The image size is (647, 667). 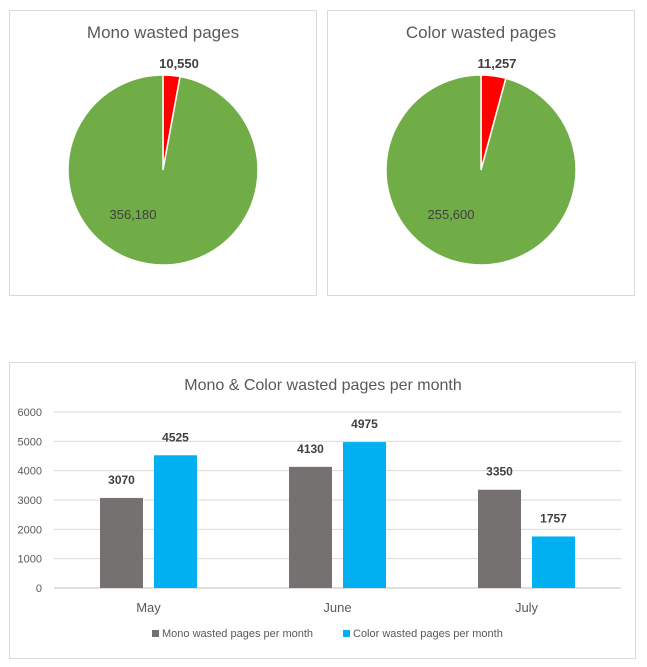 What do you see at coordinates (481, 32) in the screenshot?
I see `chart-title: Color wasted pages` at bounding box center [481, 32].